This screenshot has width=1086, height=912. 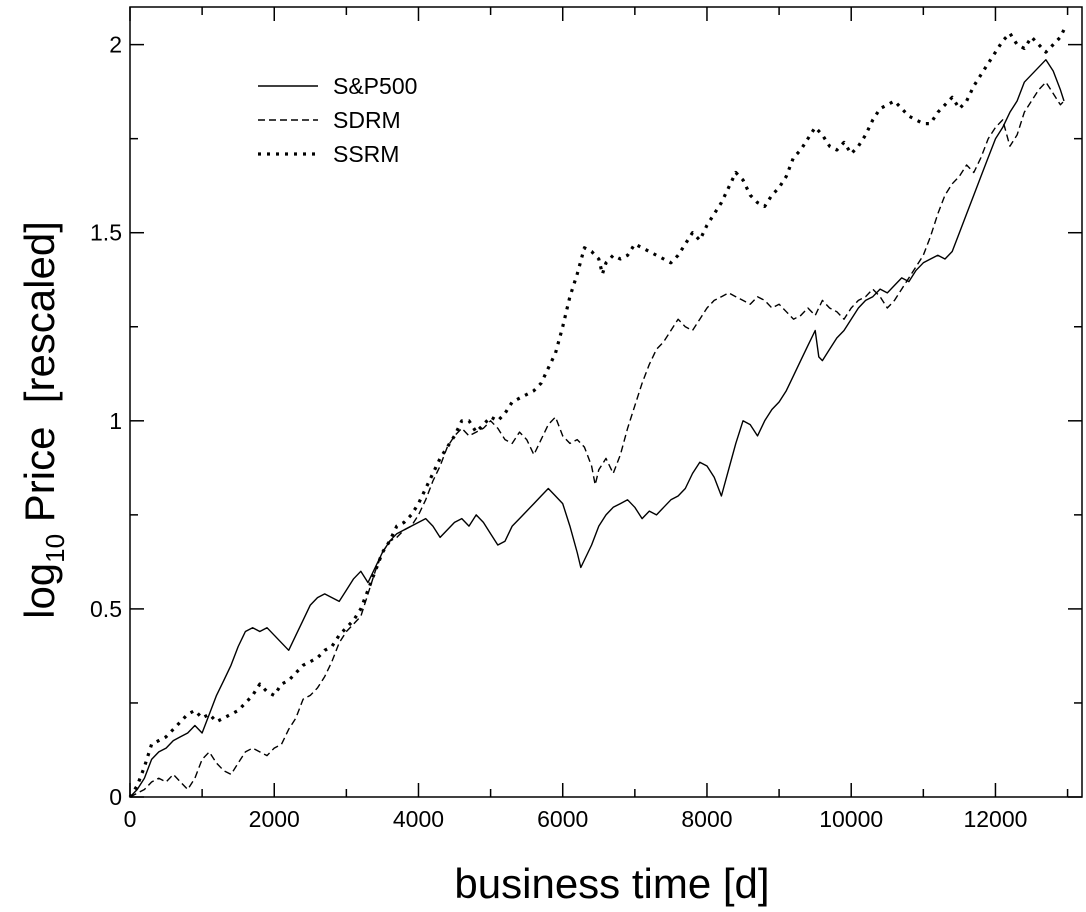 What do you see at coordinates (611, 883) in the screenshot?
I see `x-axis-title: business time [d]` at bounding box center [611, 883].